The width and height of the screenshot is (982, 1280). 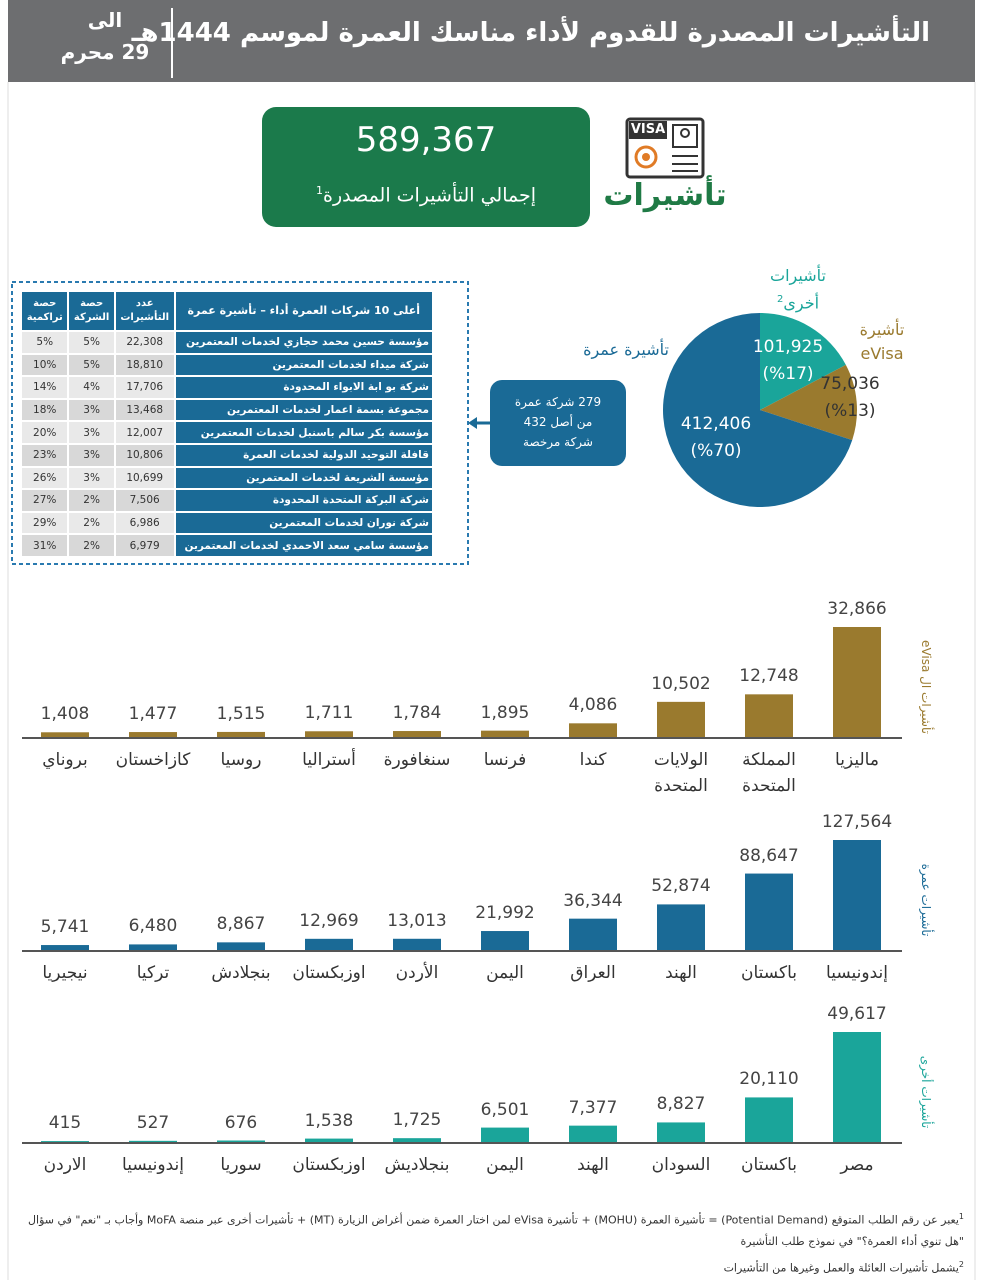 I want to click on category-label: فرنسا, so click(x=505, y=760).